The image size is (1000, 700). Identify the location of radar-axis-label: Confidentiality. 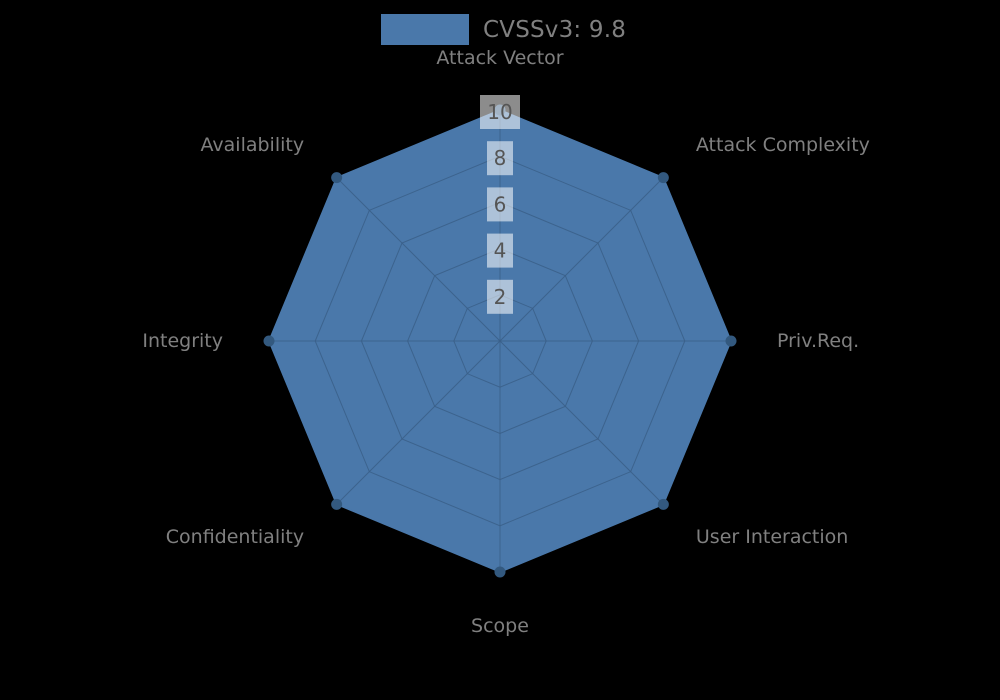
(235, 537).